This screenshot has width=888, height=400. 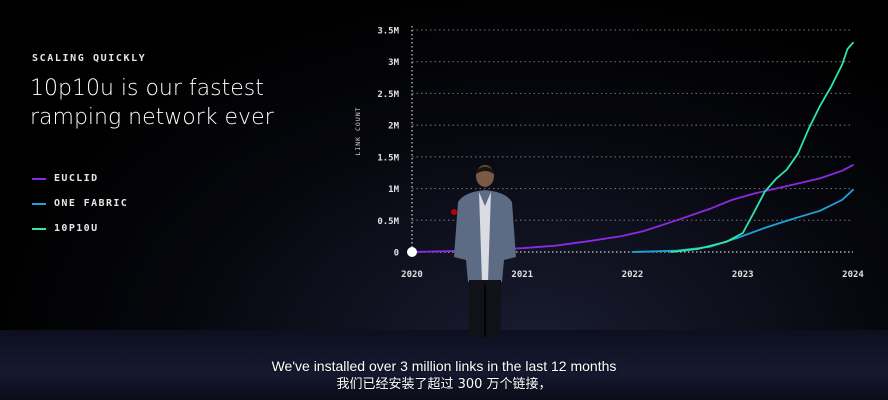 What do you see at coordinates (393, 190) in the screenshot?
I see `y-tick-label-2: 1M` at bounding box center [393, 190].